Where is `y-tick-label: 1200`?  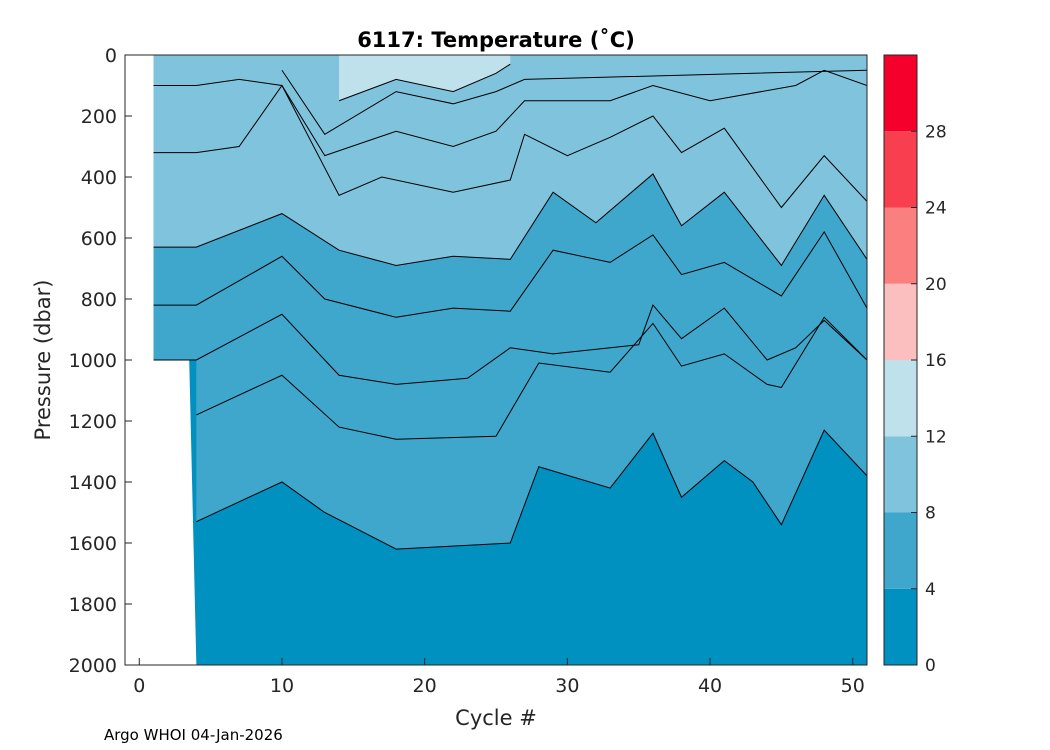
y-tick-label: 1200 is located at coordinates (93, 422).